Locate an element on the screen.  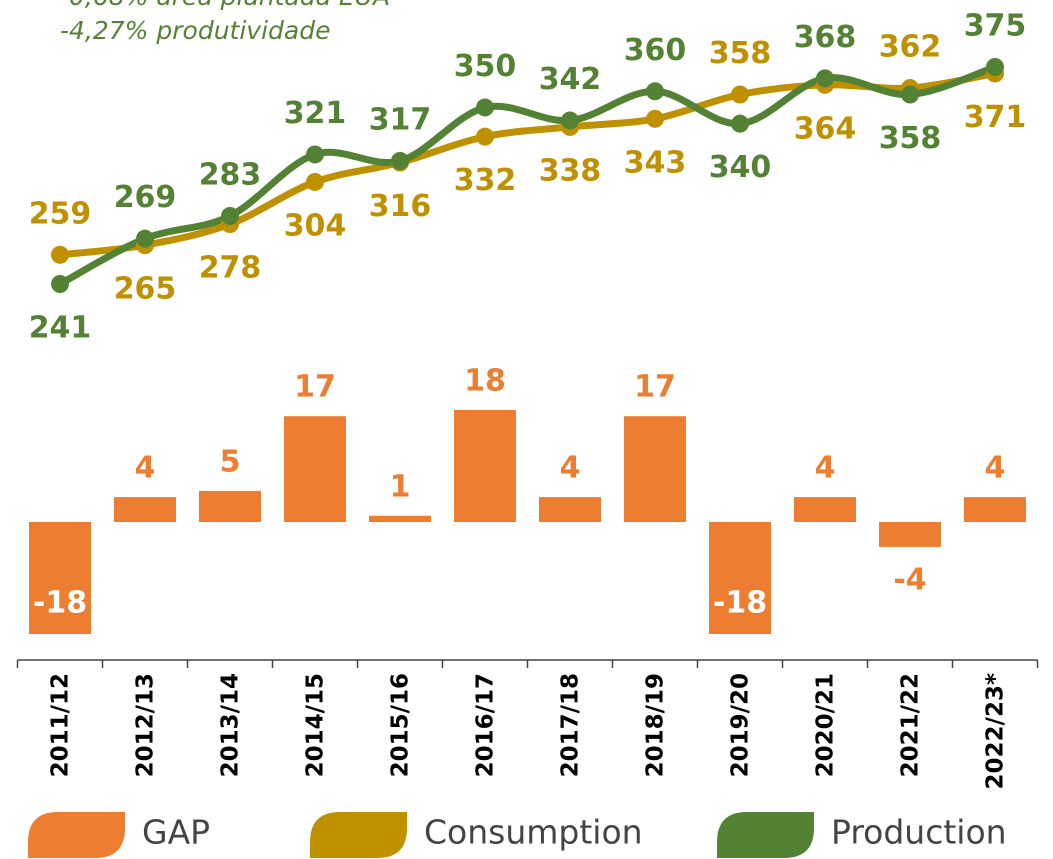
x-tick-label: 2011/12 is located at coordinates (61, 725).